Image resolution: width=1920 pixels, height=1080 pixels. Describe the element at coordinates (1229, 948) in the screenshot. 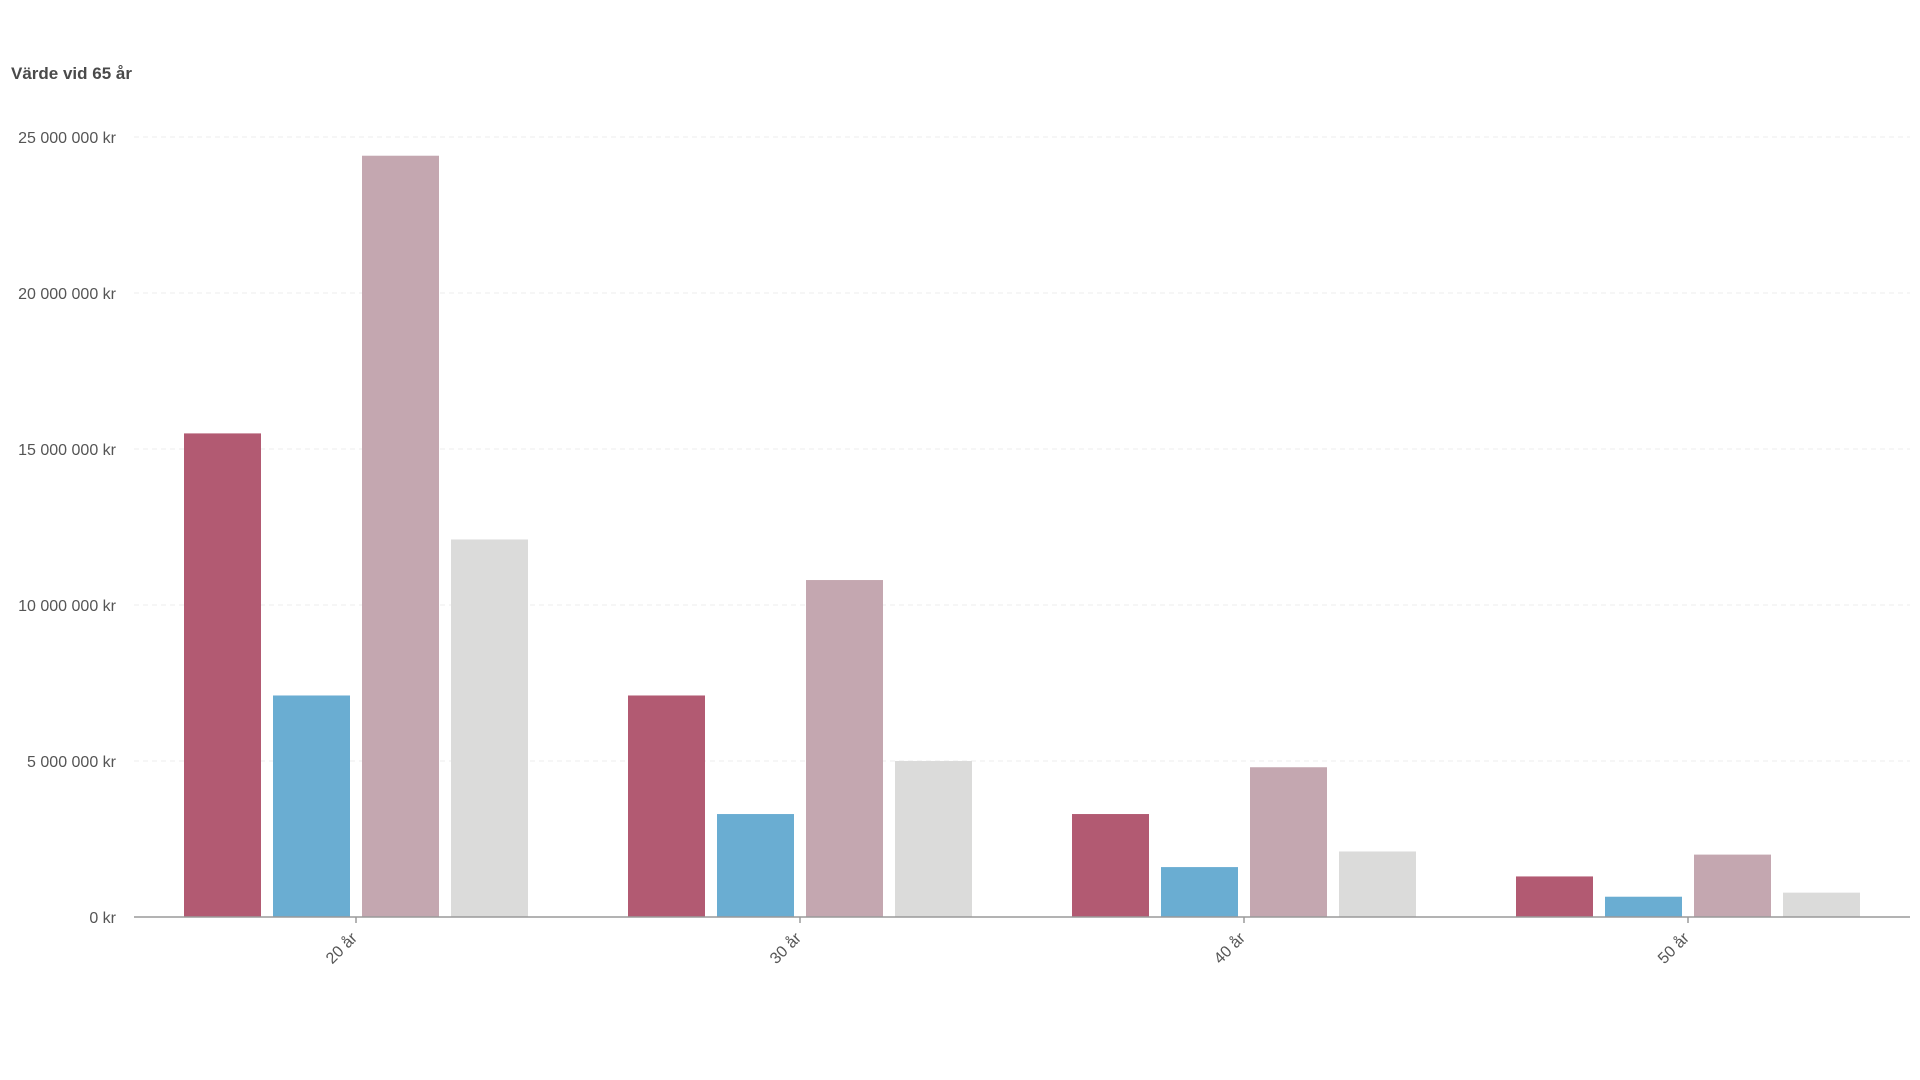

I see `x-tick-label: 40 år` at that location.